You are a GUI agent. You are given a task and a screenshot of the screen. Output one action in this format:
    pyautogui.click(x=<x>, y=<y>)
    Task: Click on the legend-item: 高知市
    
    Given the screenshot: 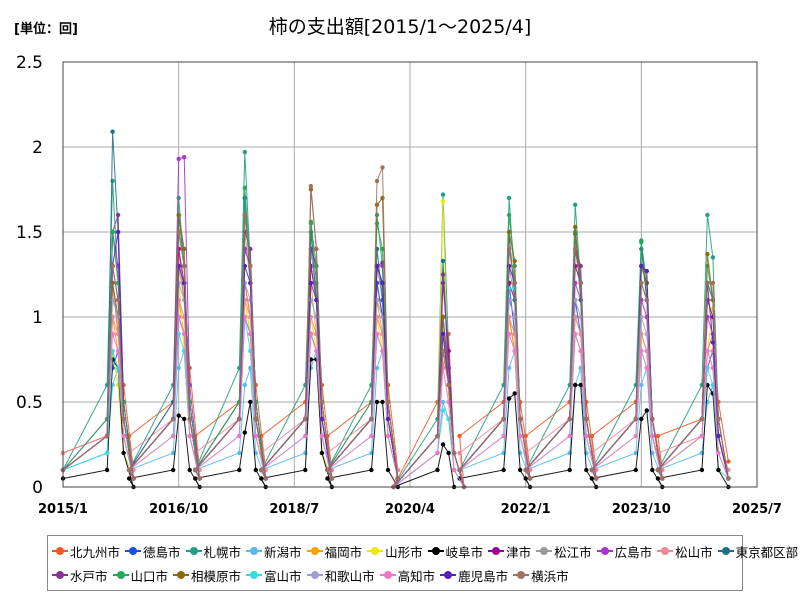 What is the action you would take?
    pyautogui.click(x=407, y=575)
    